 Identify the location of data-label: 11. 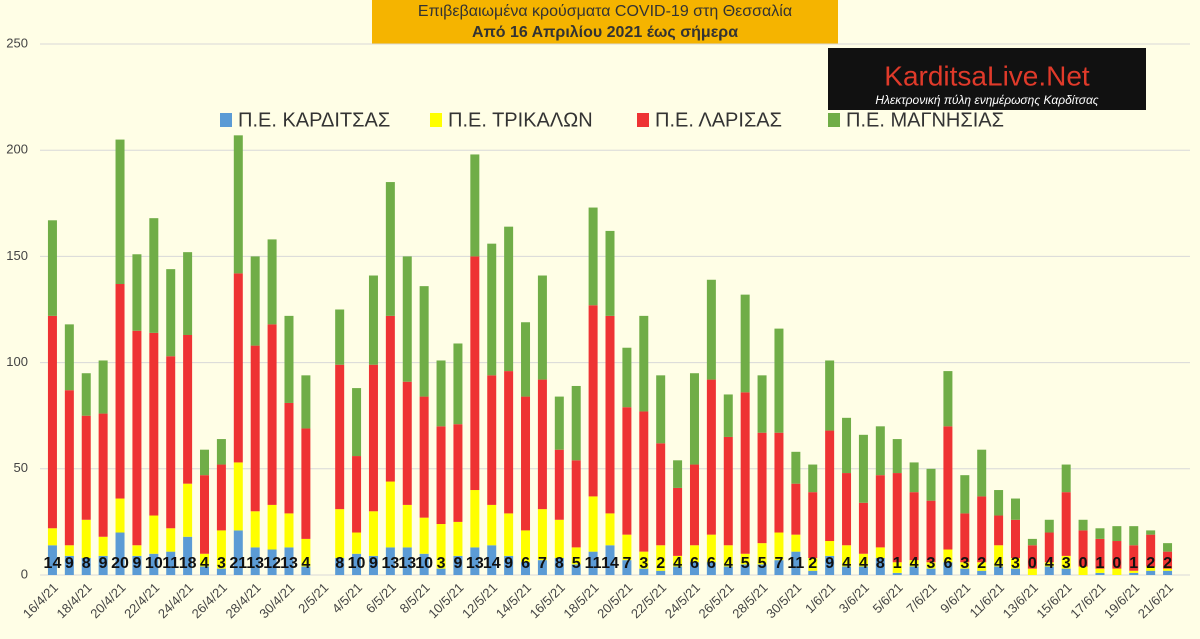
(795, 563).